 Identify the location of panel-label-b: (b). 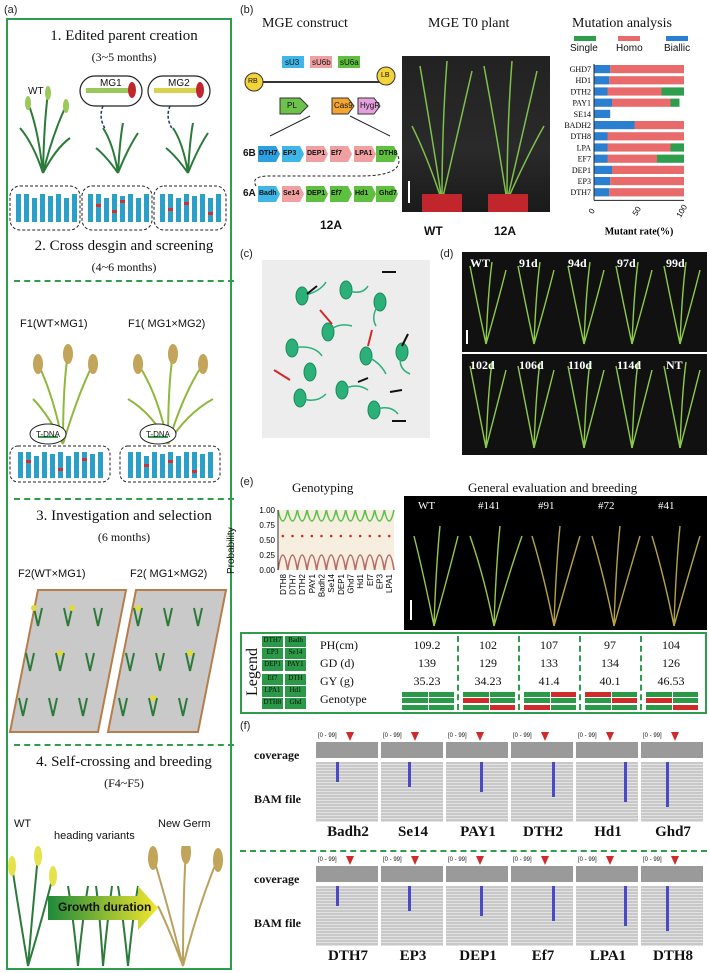
(247, 10).